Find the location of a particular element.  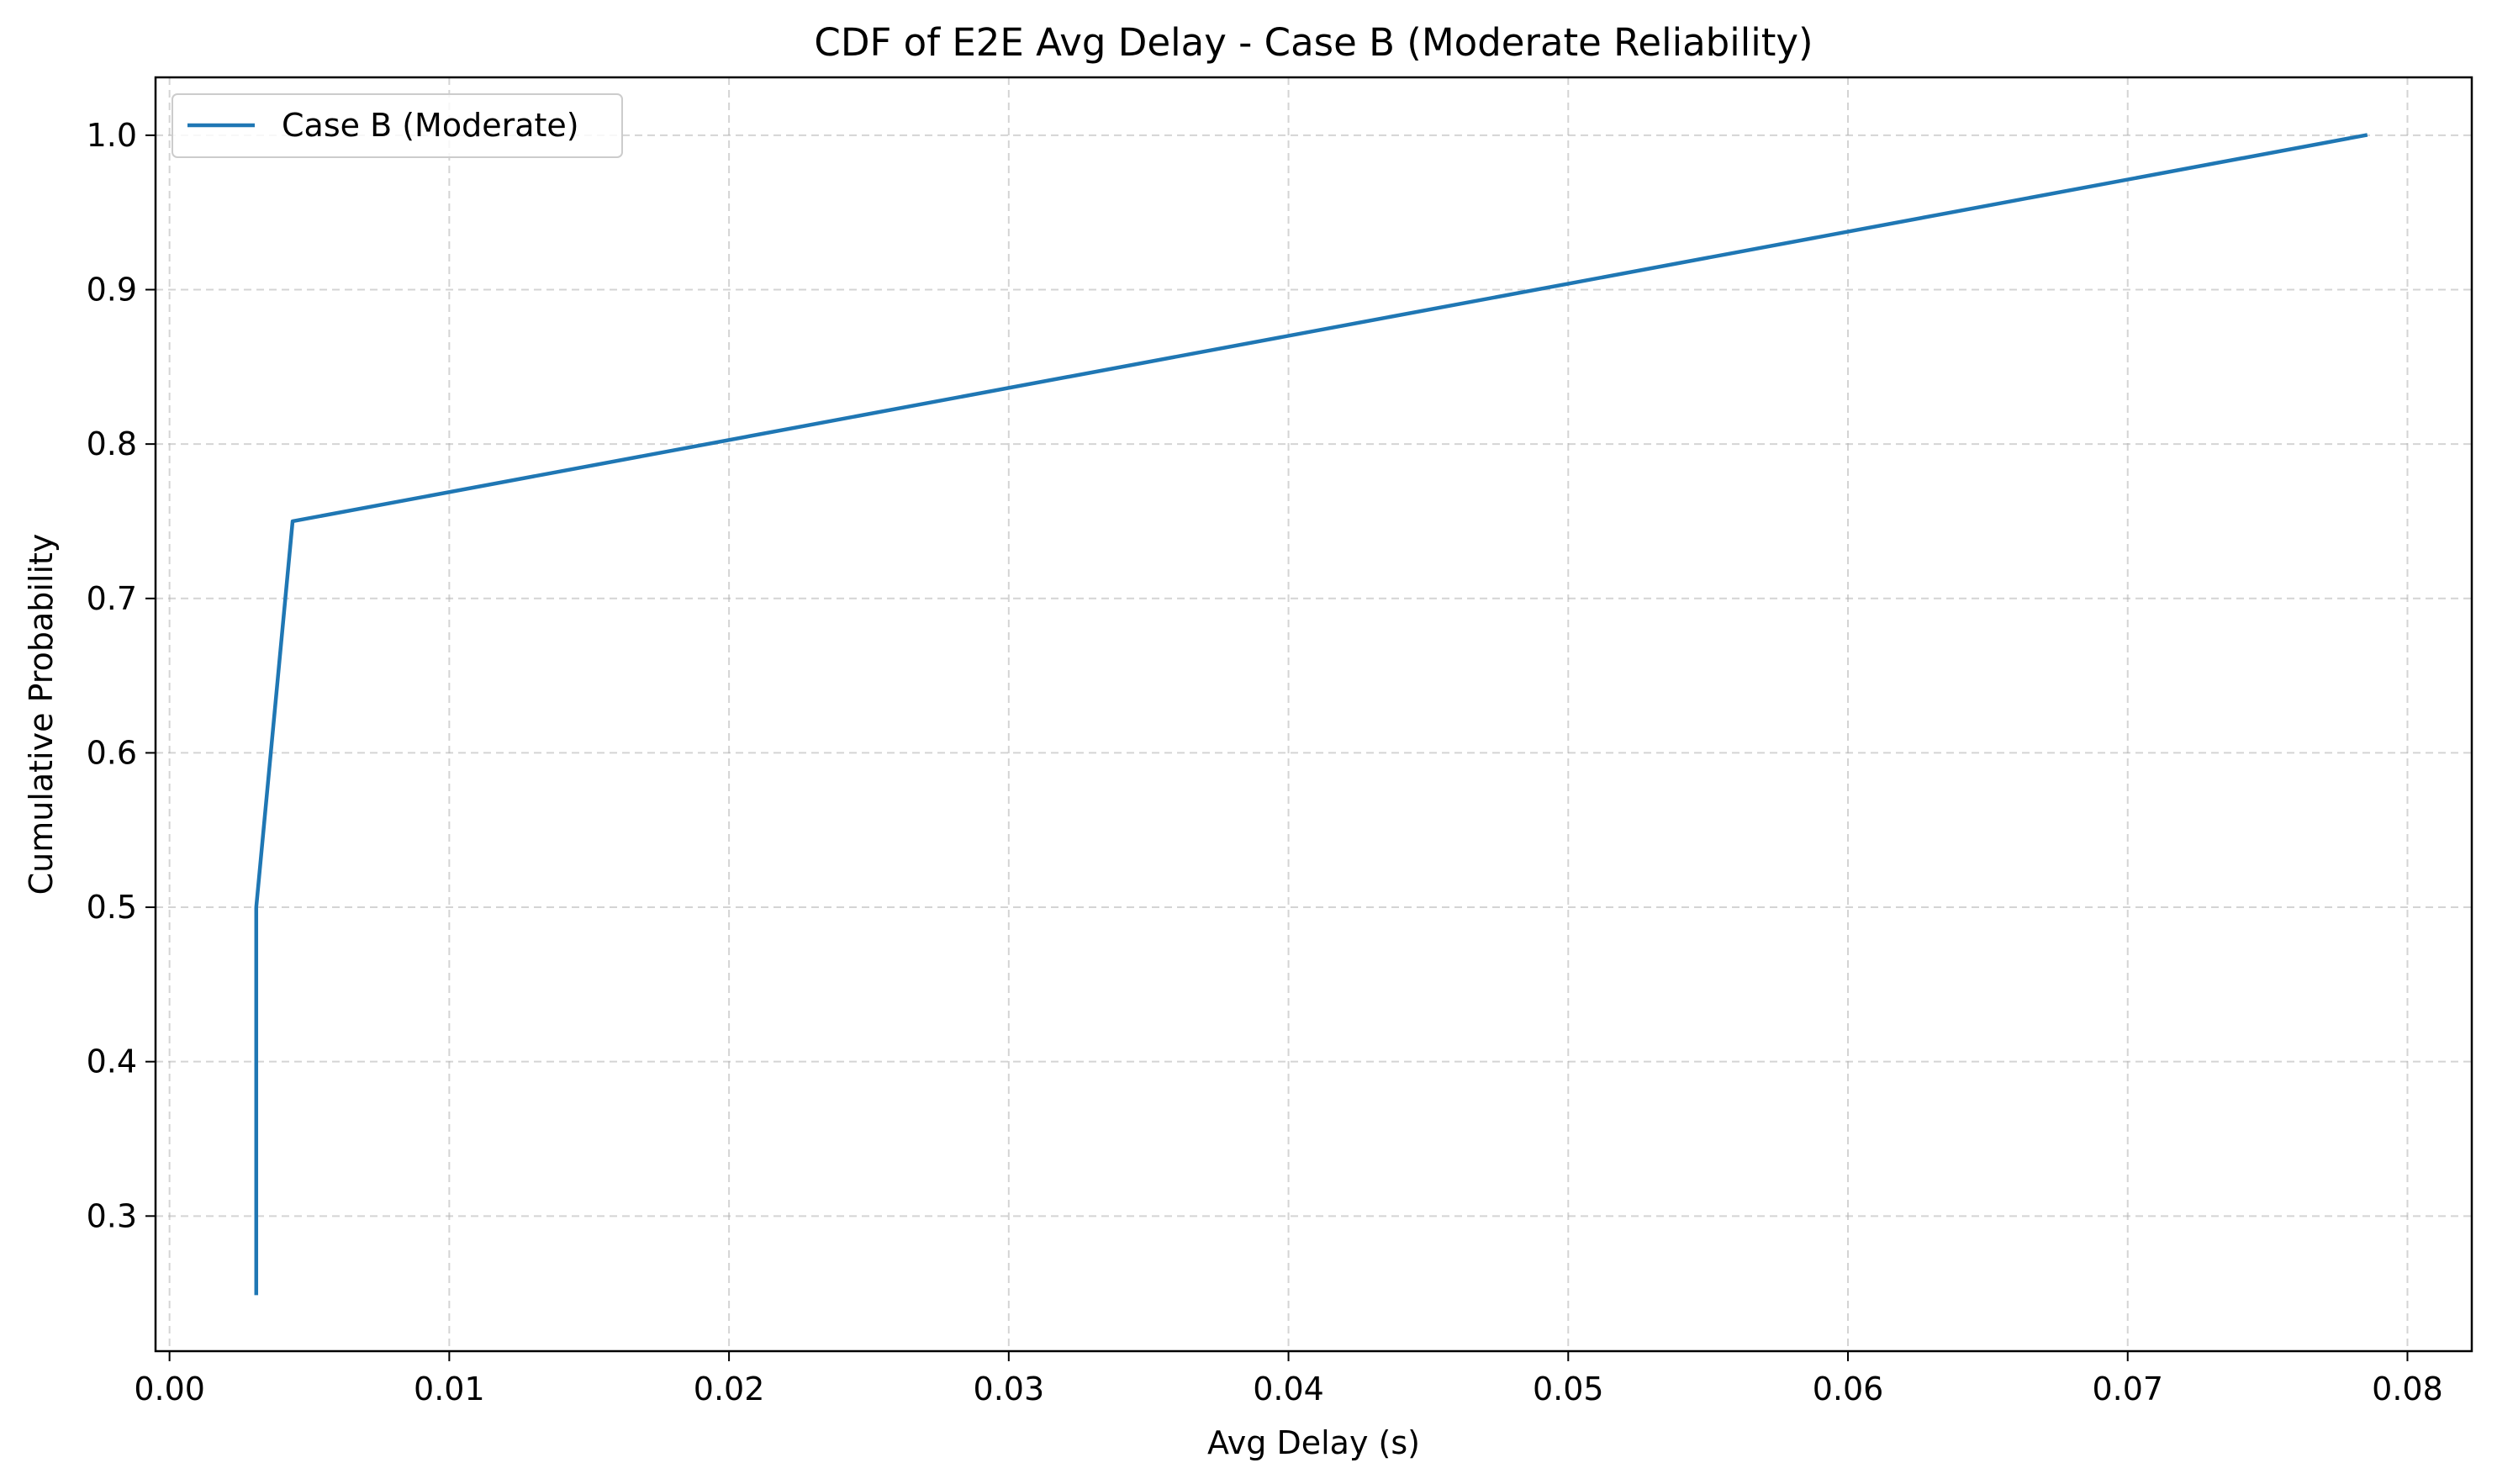

y-tick-label-6: 0.9 is located at coordinates (112, 290).